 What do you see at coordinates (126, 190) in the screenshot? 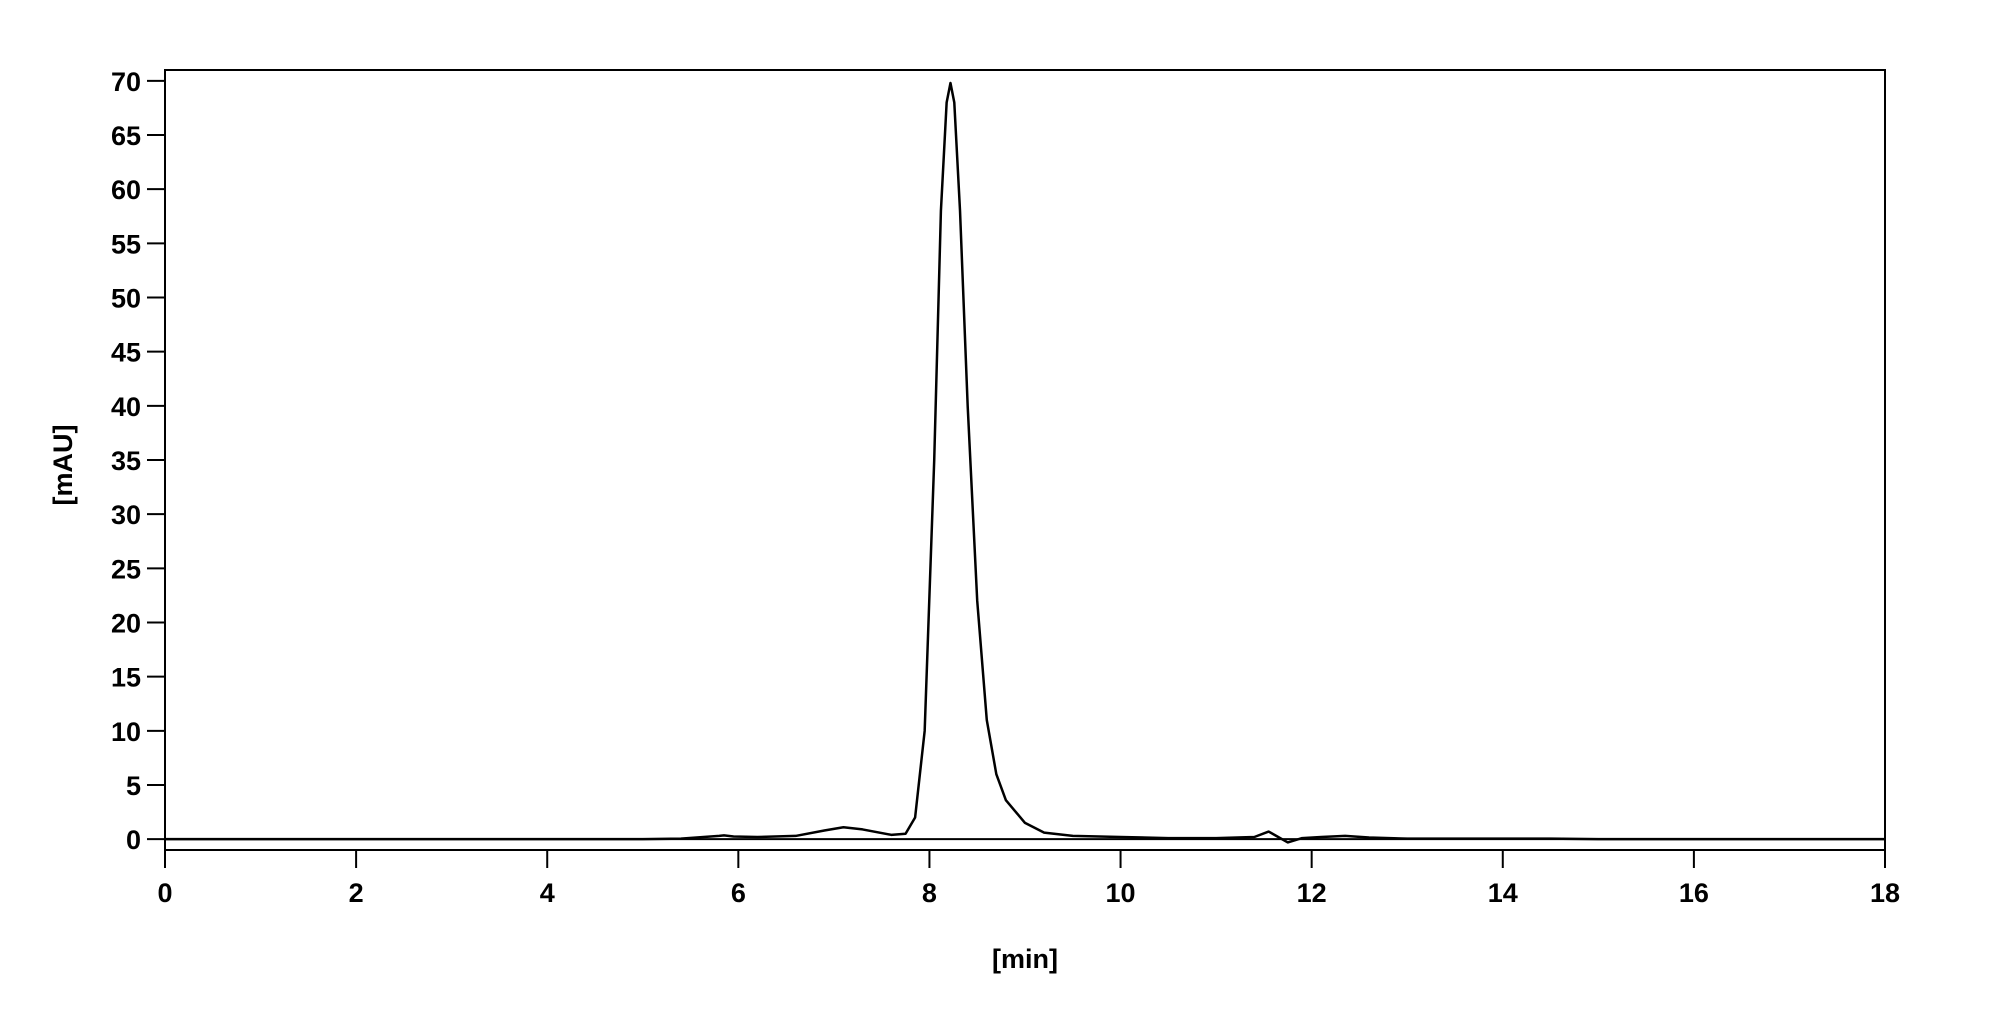
I see `y-tick-label: 60` at bounding box center [126, 190].